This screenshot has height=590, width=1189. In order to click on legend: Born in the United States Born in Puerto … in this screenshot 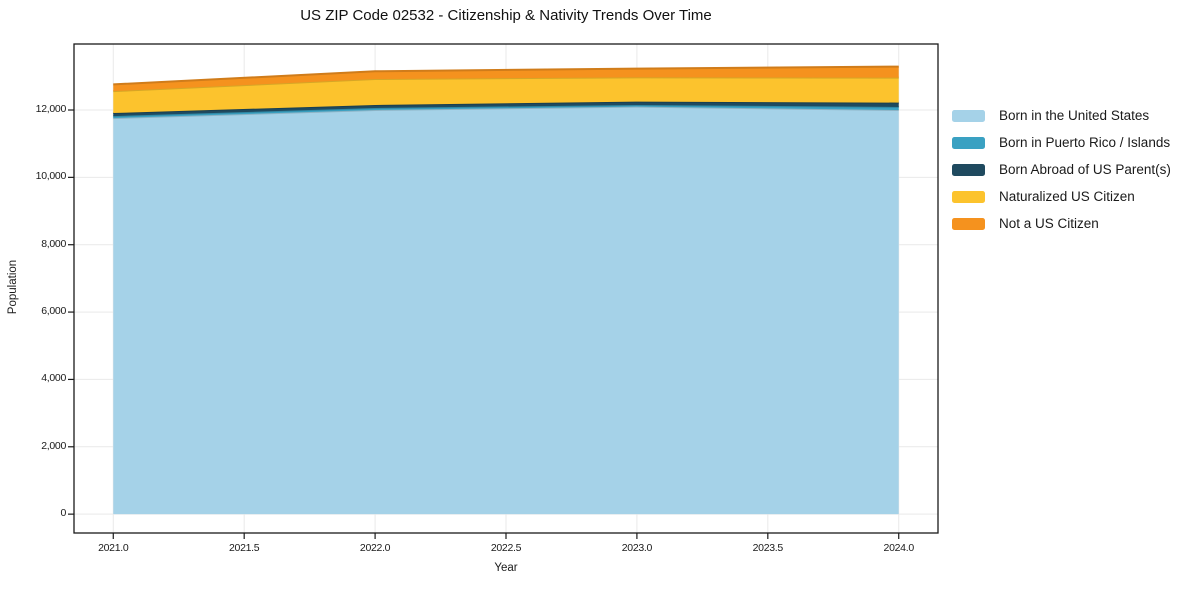, I will do `click(1061, 169)`.